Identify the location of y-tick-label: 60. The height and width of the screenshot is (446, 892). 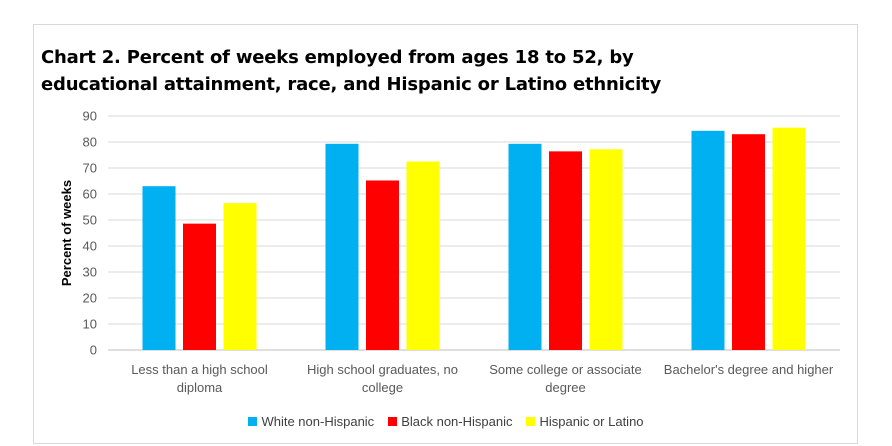
(90, 194).